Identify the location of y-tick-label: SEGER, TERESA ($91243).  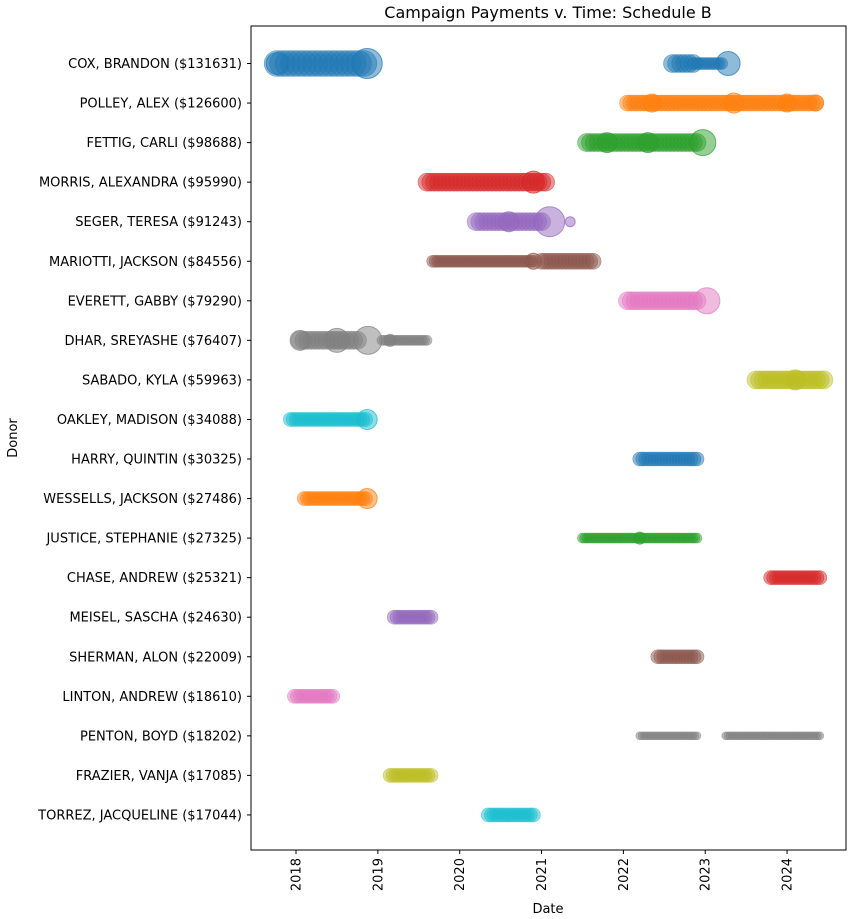
(158, 222).